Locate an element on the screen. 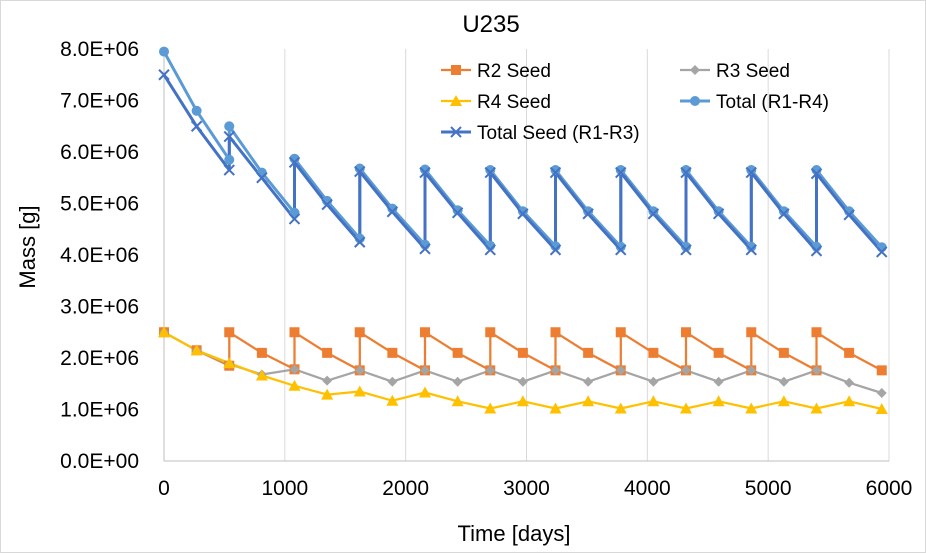 This screenshot has width=926, height=554. chart-title: U235 is located at coordinates (490, 24).